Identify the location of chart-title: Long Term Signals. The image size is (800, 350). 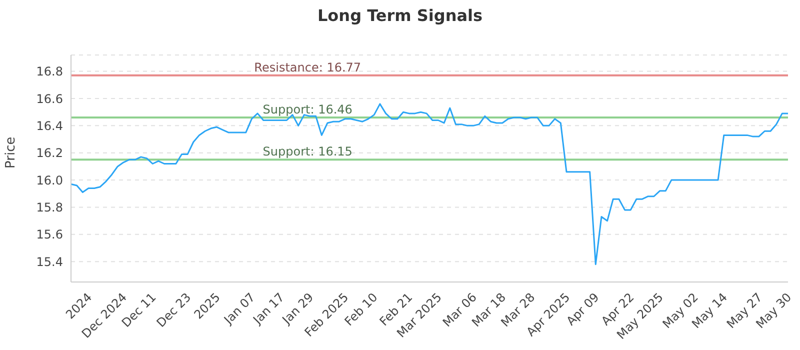
(400, 15).